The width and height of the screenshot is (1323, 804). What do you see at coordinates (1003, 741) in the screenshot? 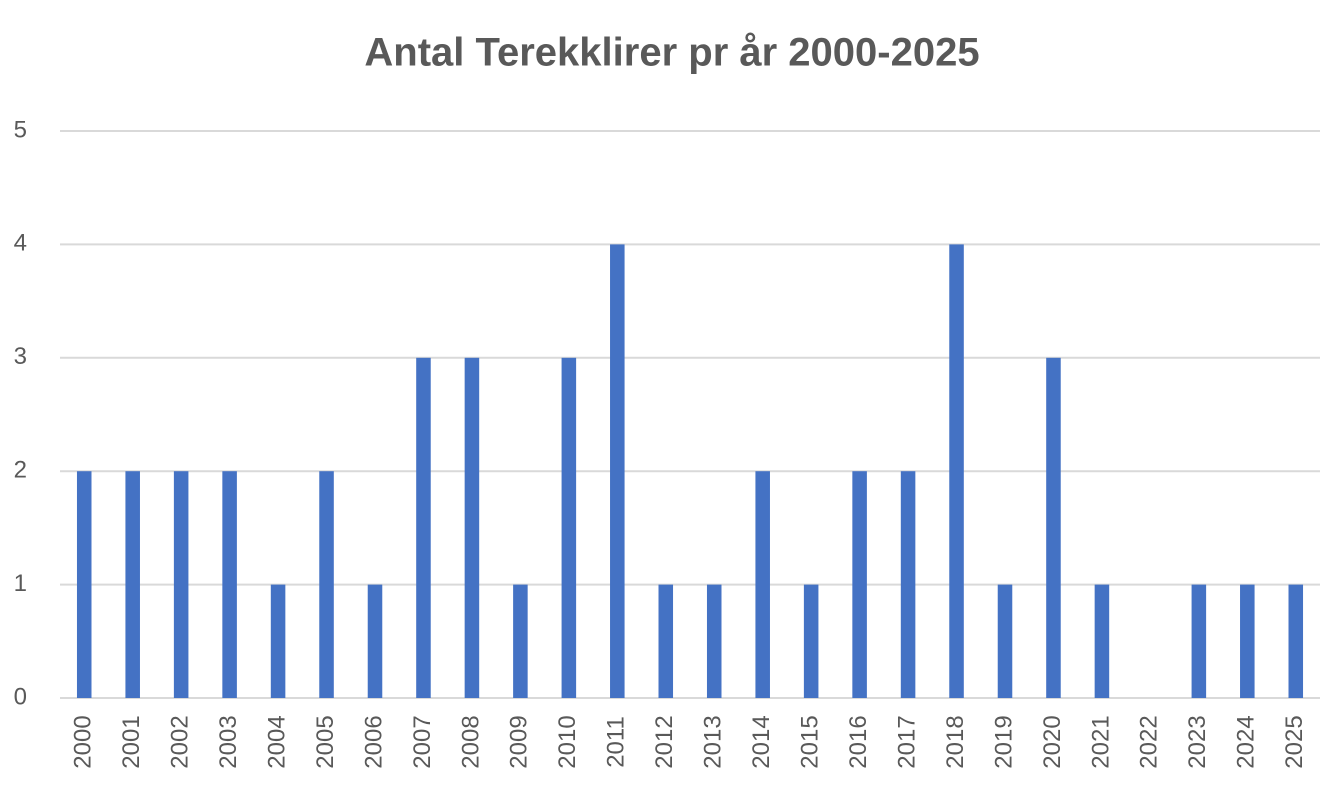
I see `x-tick-label: 2019` at bounding box center [1003, 741].